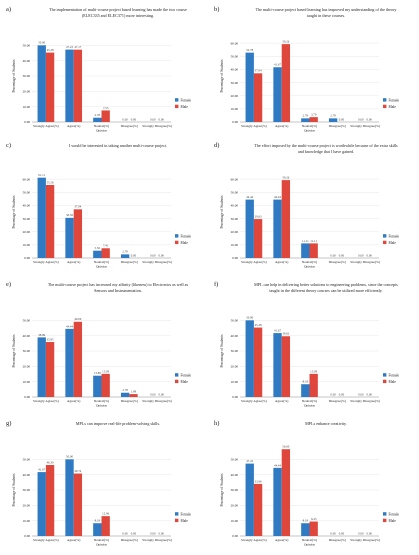  What do you see at coordinates (125, 252) in the screenshot?
I see `data-label: 2.78` at bounding box center [125, 252].